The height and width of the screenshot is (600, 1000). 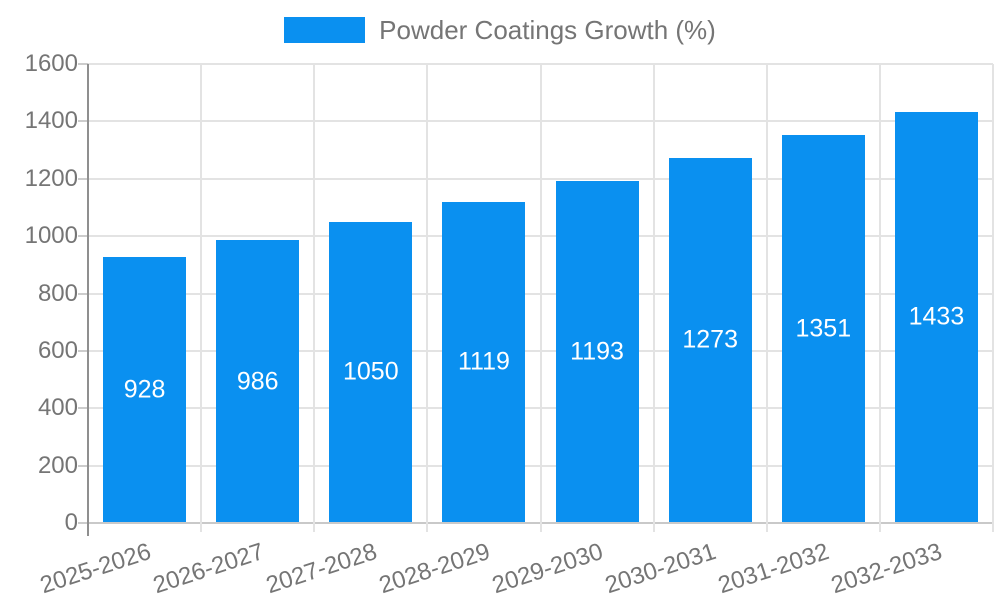 I want to click on bar-value-label: 1433, so click(x=936, y=316).